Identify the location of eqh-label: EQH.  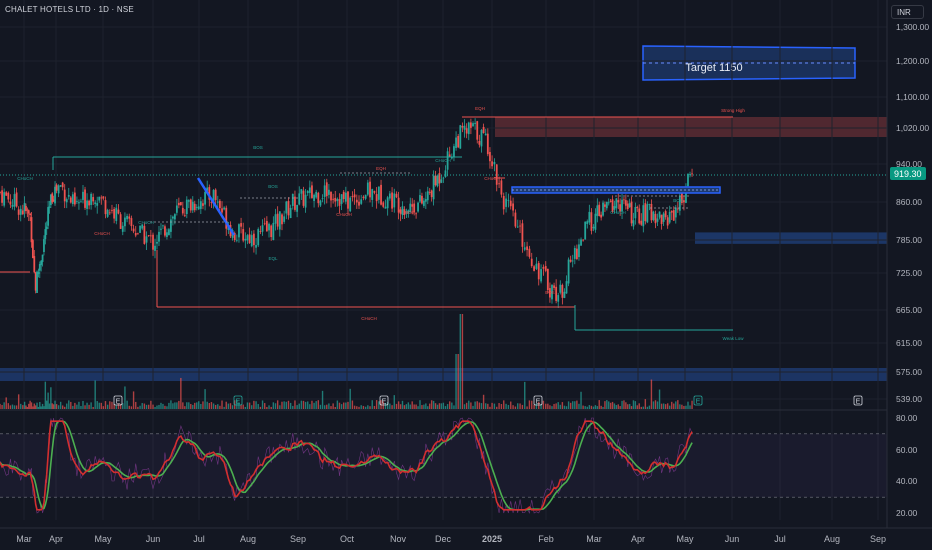
(480, 108).